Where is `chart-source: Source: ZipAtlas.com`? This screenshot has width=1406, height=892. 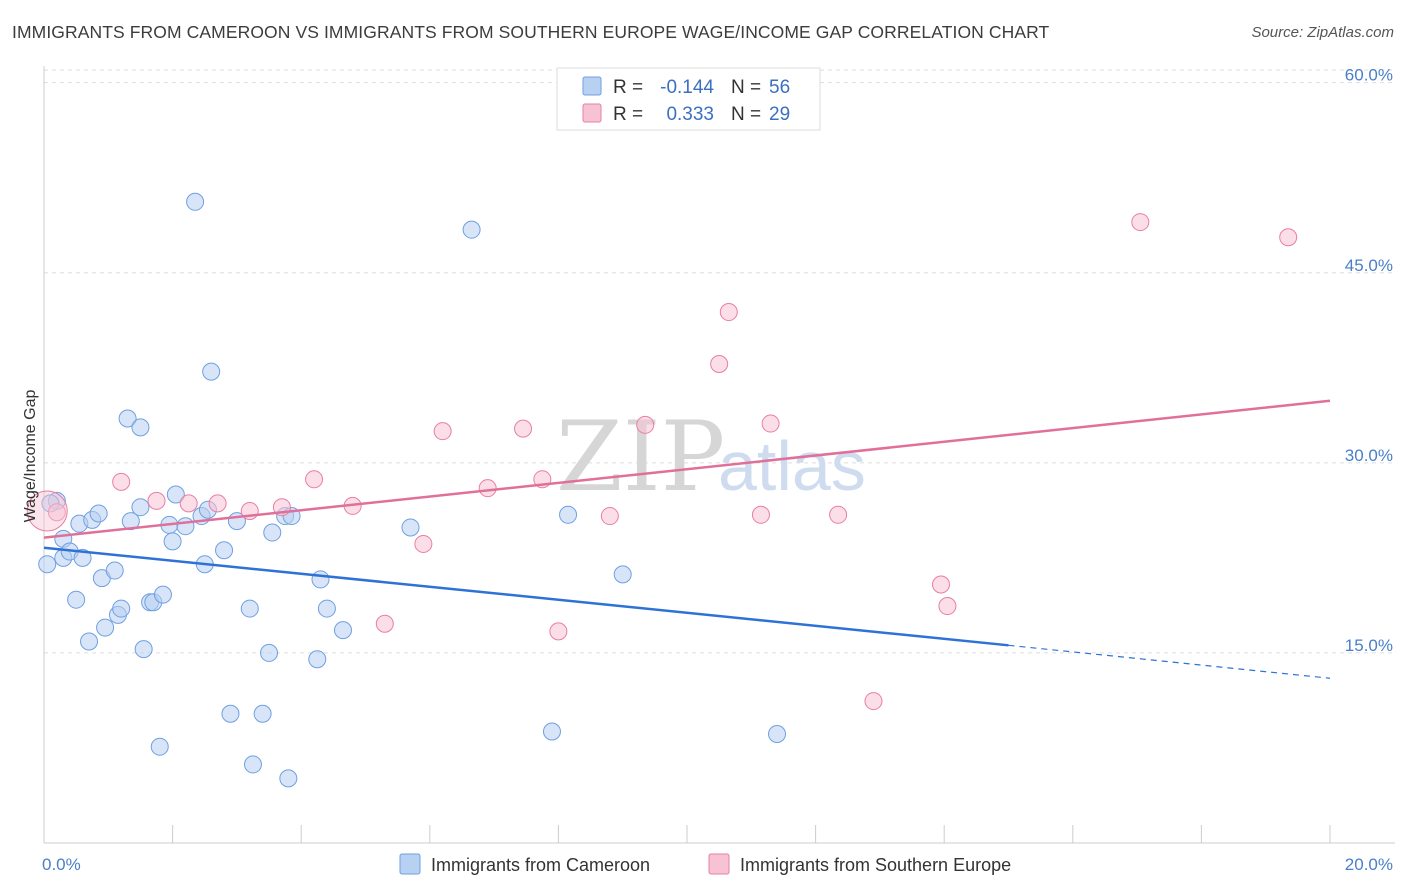 chart-source: Source: ZipAtlas.com is located at coordinates (1322, 32).